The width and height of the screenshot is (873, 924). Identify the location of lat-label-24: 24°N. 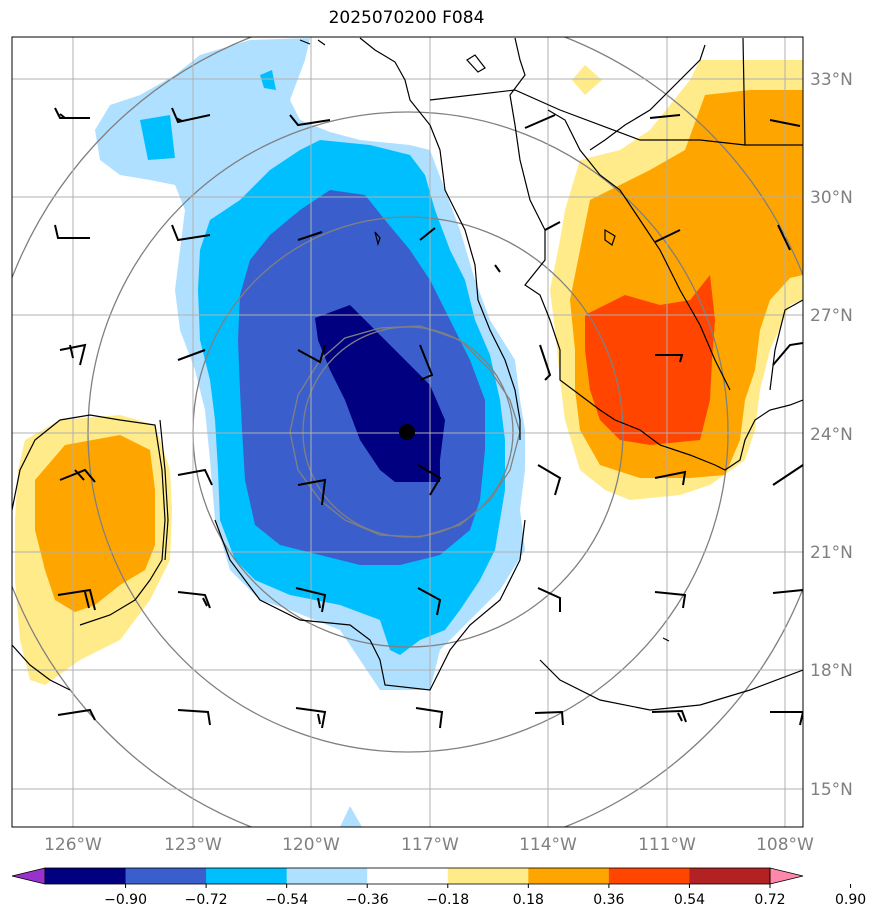
(831, 435).